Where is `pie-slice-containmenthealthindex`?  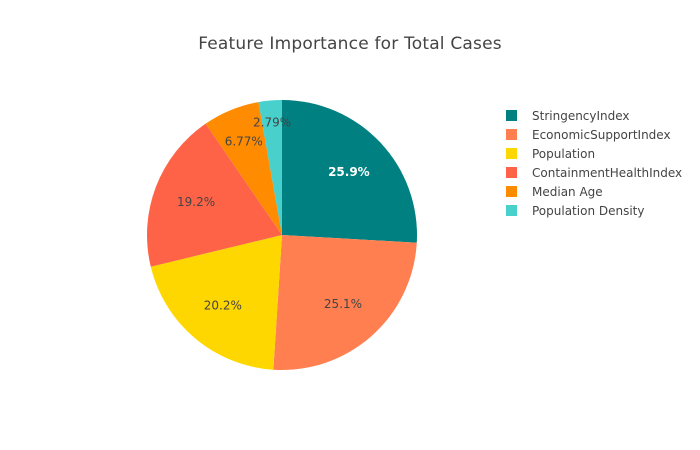 pie-slice-containmenthealthindex is located at coordinates (214, 195).